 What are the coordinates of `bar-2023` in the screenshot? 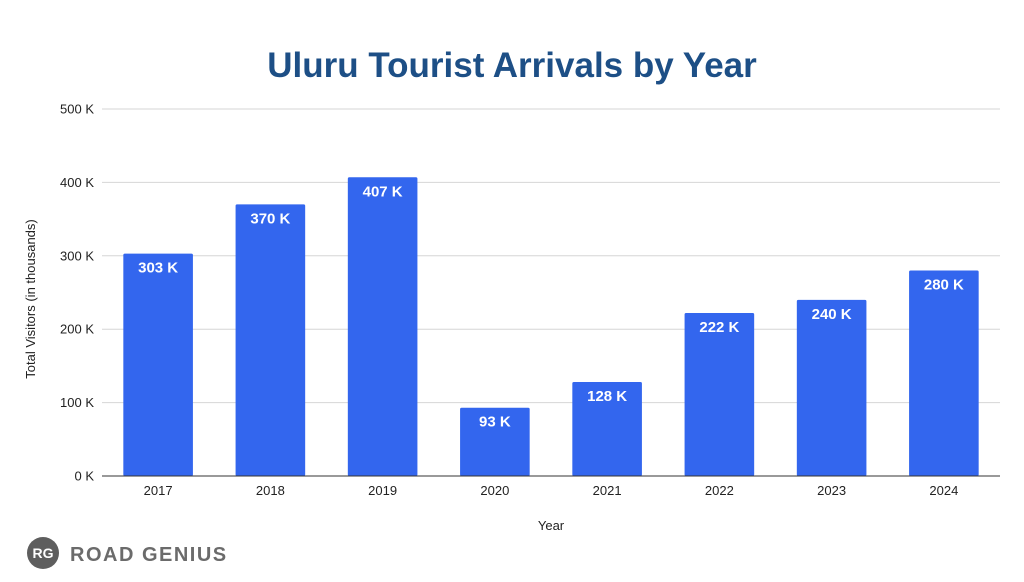 It's located at (831, 387).